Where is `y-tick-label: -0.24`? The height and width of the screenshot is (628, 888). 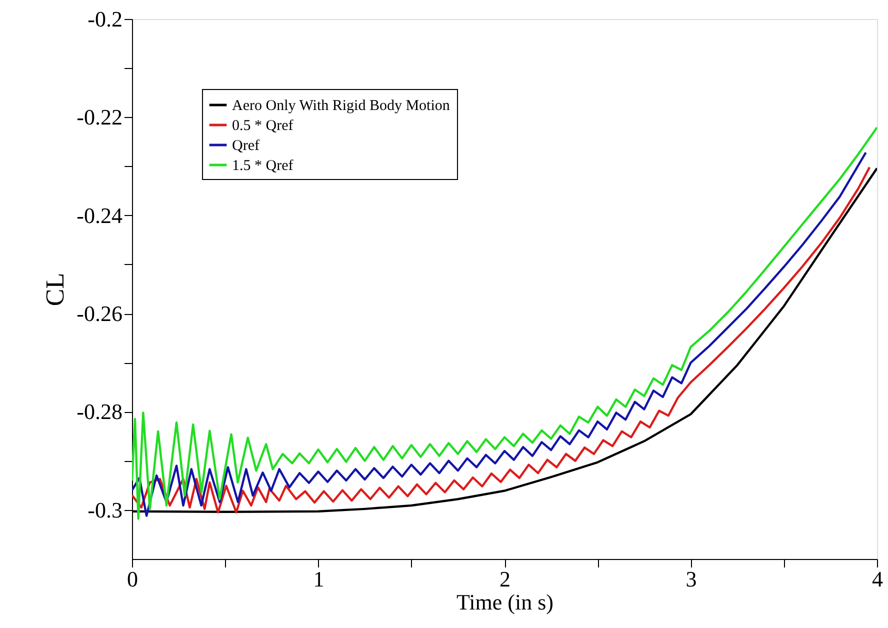
y-tick-label: -0.24 is located at coordinates (99, 215).